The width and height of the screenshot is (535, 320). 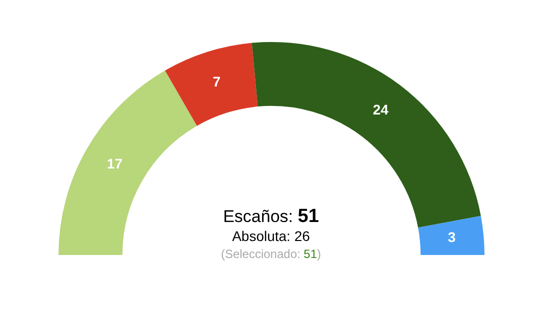 I want to click on data-label: 24, so click(x=380, y=109).